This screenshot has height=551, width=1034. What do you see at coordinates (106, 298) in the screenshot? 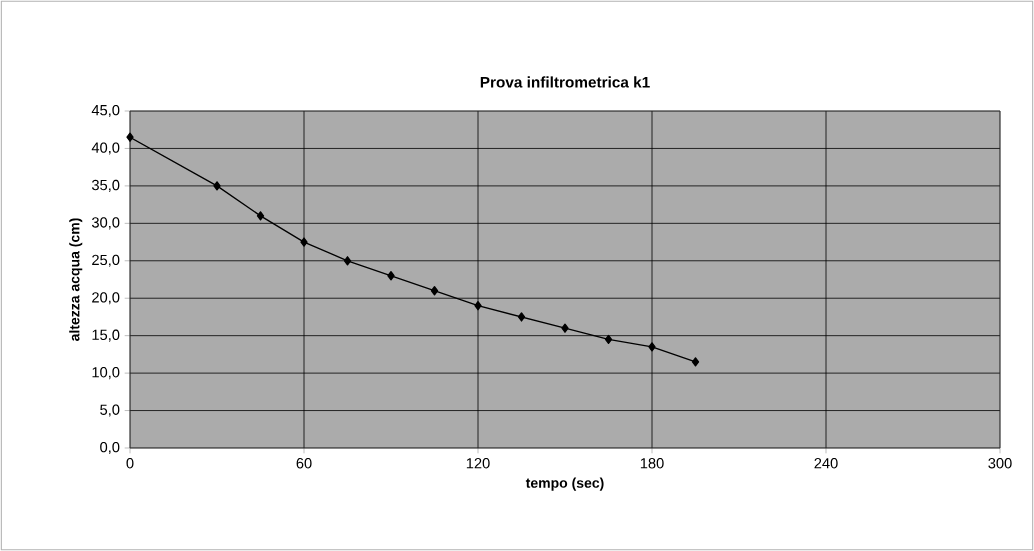
I see `y-tick-label: 20,0` at bounding box center [106, 298].